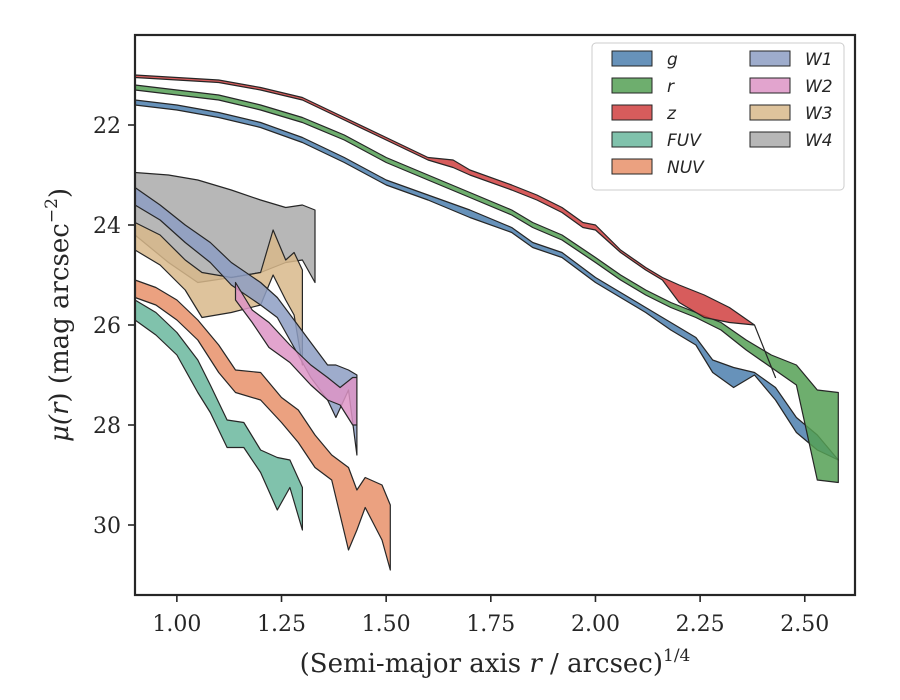  Describe the element at coordinates (632, 112) in the screenshot. I see `legend-swatch-z` at that location.